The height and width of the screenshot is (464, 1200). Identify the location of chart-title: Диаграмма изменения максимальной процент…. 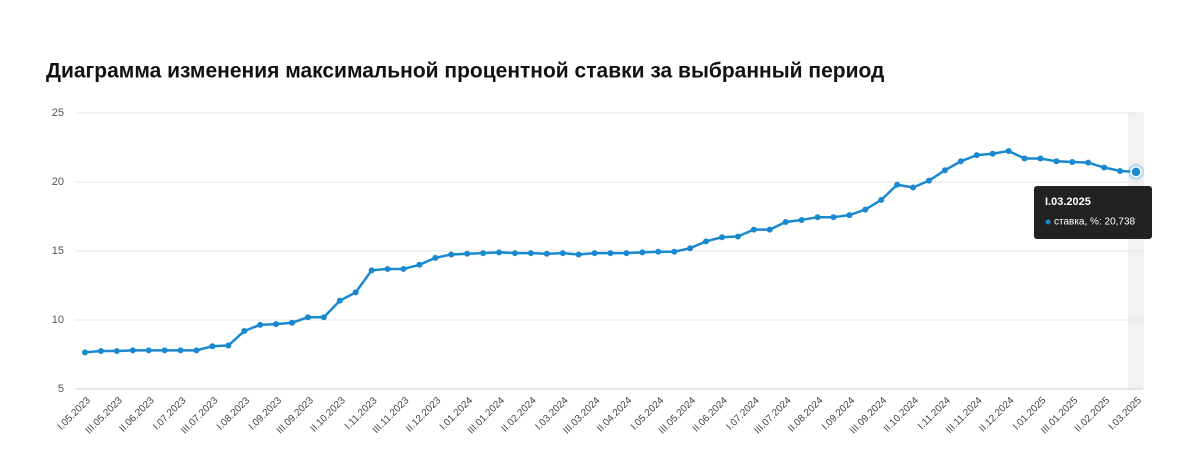
(465, 71).